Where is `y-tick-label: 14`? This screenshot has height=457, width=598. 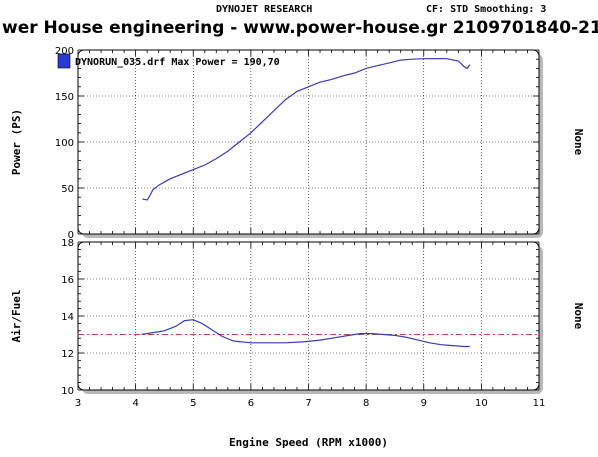 y-tick-label: 14 is located at coordinates (67, 317).